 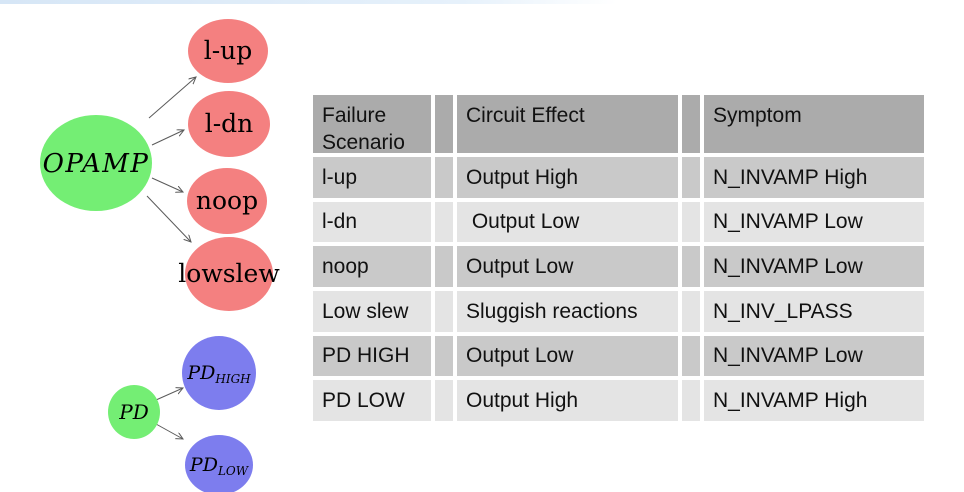 What do you see at coordinates (308, 2) in the screenshot?
I see `top-edge-strip` at bounding box center [308, 2].